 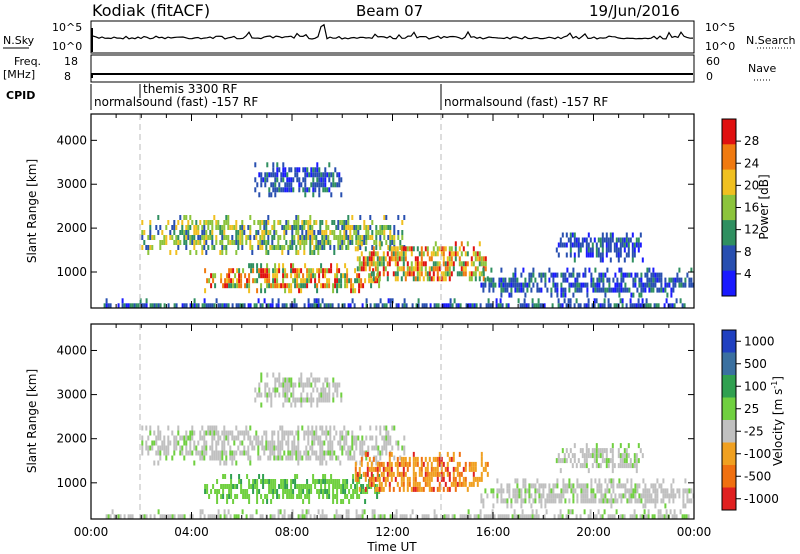 I want to click on velocity-colorbar-block, so click(x=729, y=341).